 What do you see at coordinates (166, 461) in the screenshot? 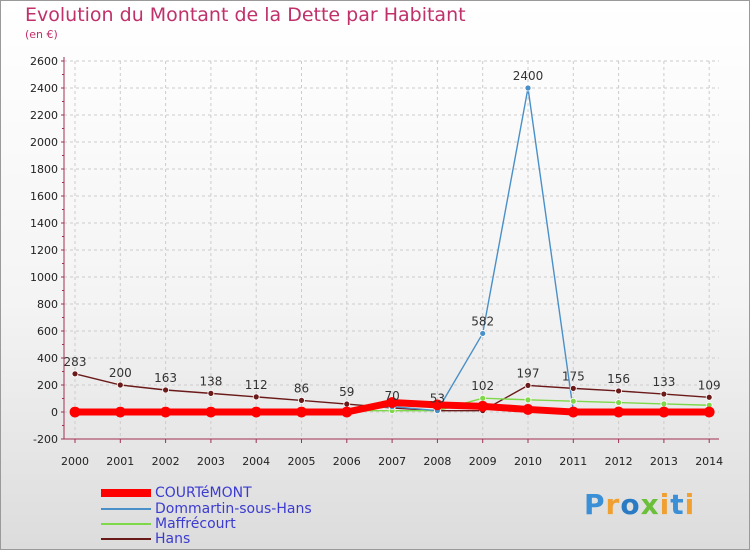
I see `x-tick-label: 2002` at bounding box center [166, 461].